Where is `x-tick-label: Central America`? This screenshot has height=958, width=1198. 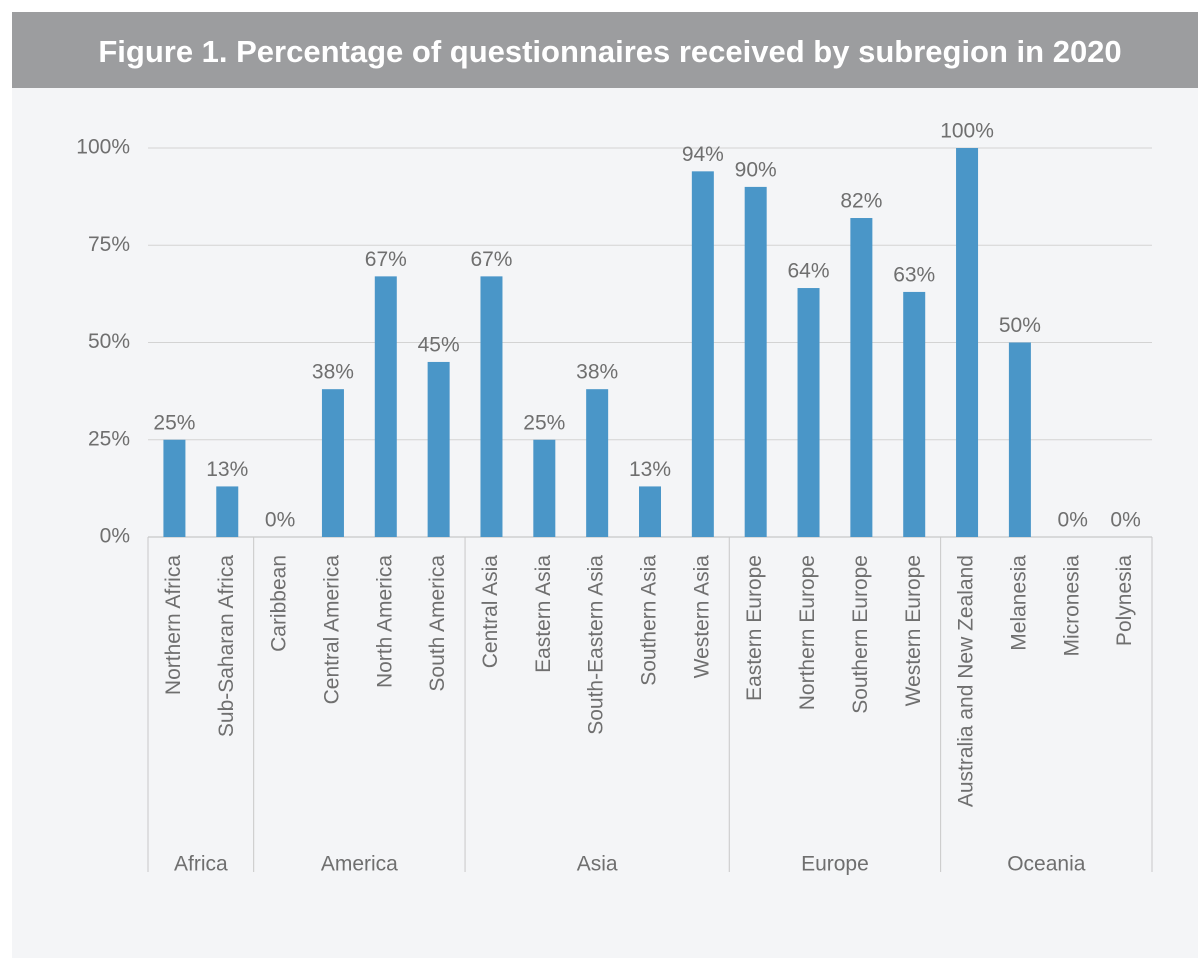 x-tick-label: Central America is located at coordinates (331, 630).